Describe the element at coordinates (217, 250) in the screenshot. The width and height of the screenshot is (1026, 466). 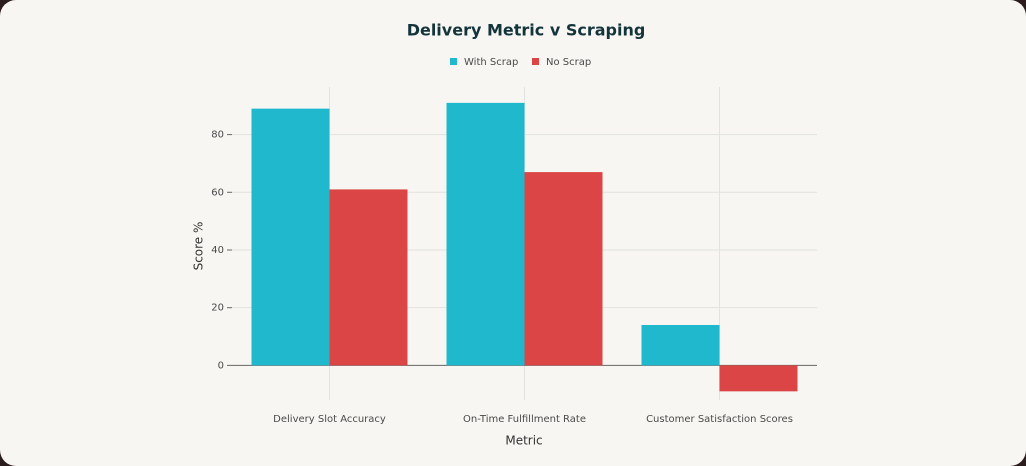
I see `y-tick-label: 40` at that location.